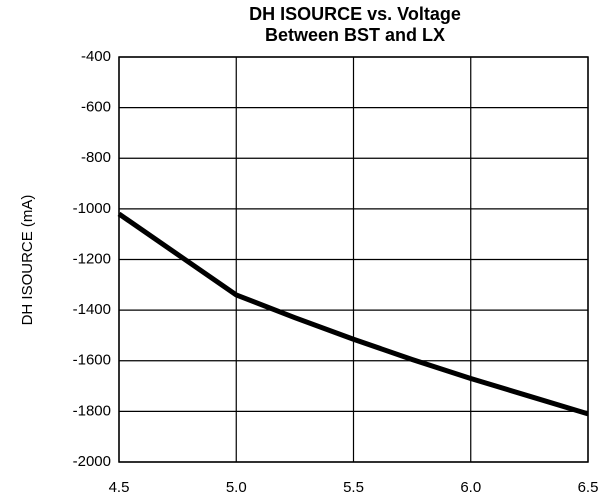  Describe the element at coordinates (96, 56) in the screenshot. I see `y-tick-label: -400` at that location.